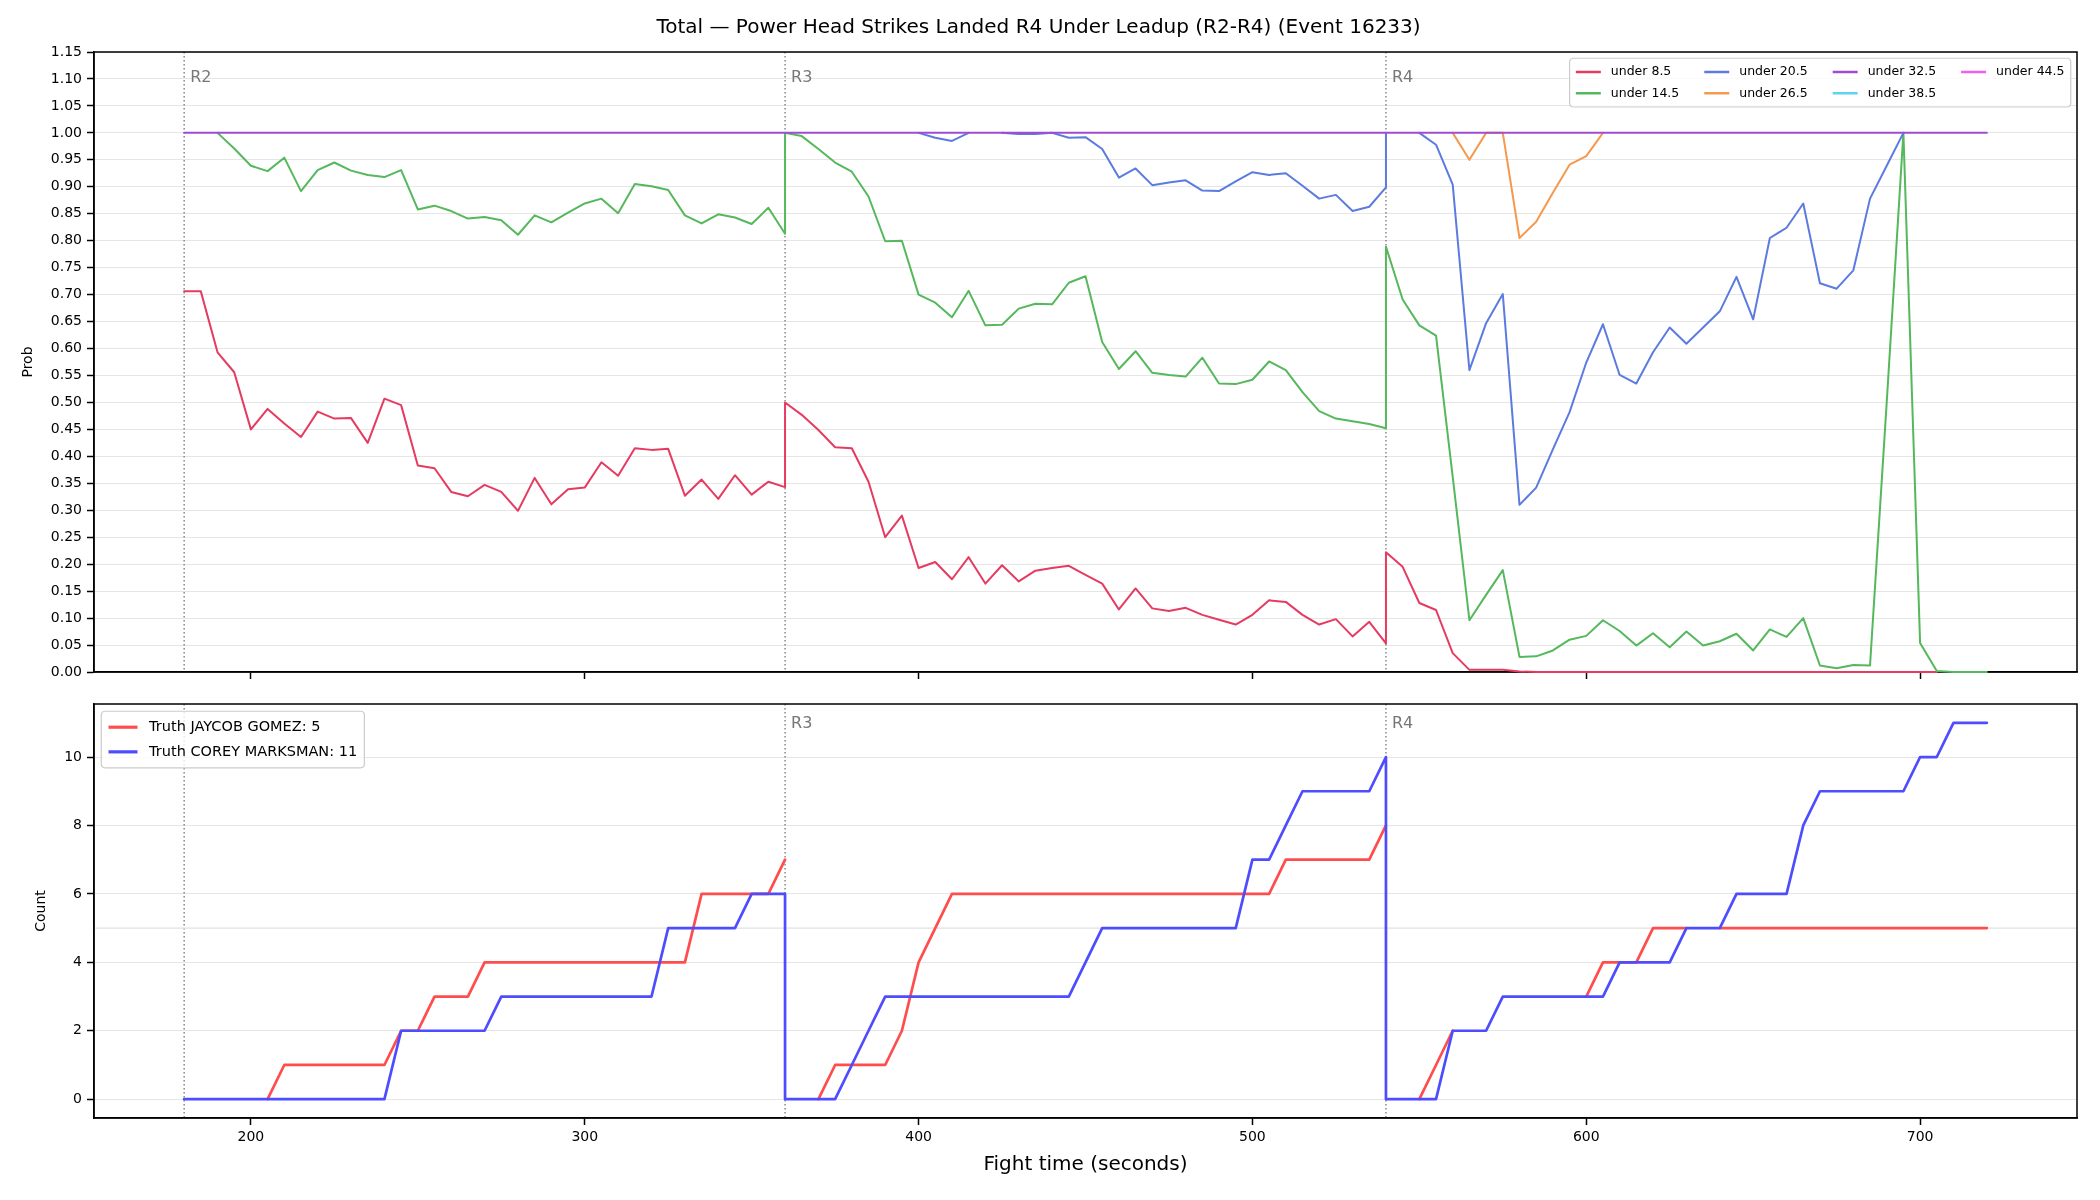 This screenshot has height=1200, width=2100. What do you see at coordinates (1773, 71) in the screenshot?
I see `legend-label: under 20.5` at bounding box center [1773, 71].